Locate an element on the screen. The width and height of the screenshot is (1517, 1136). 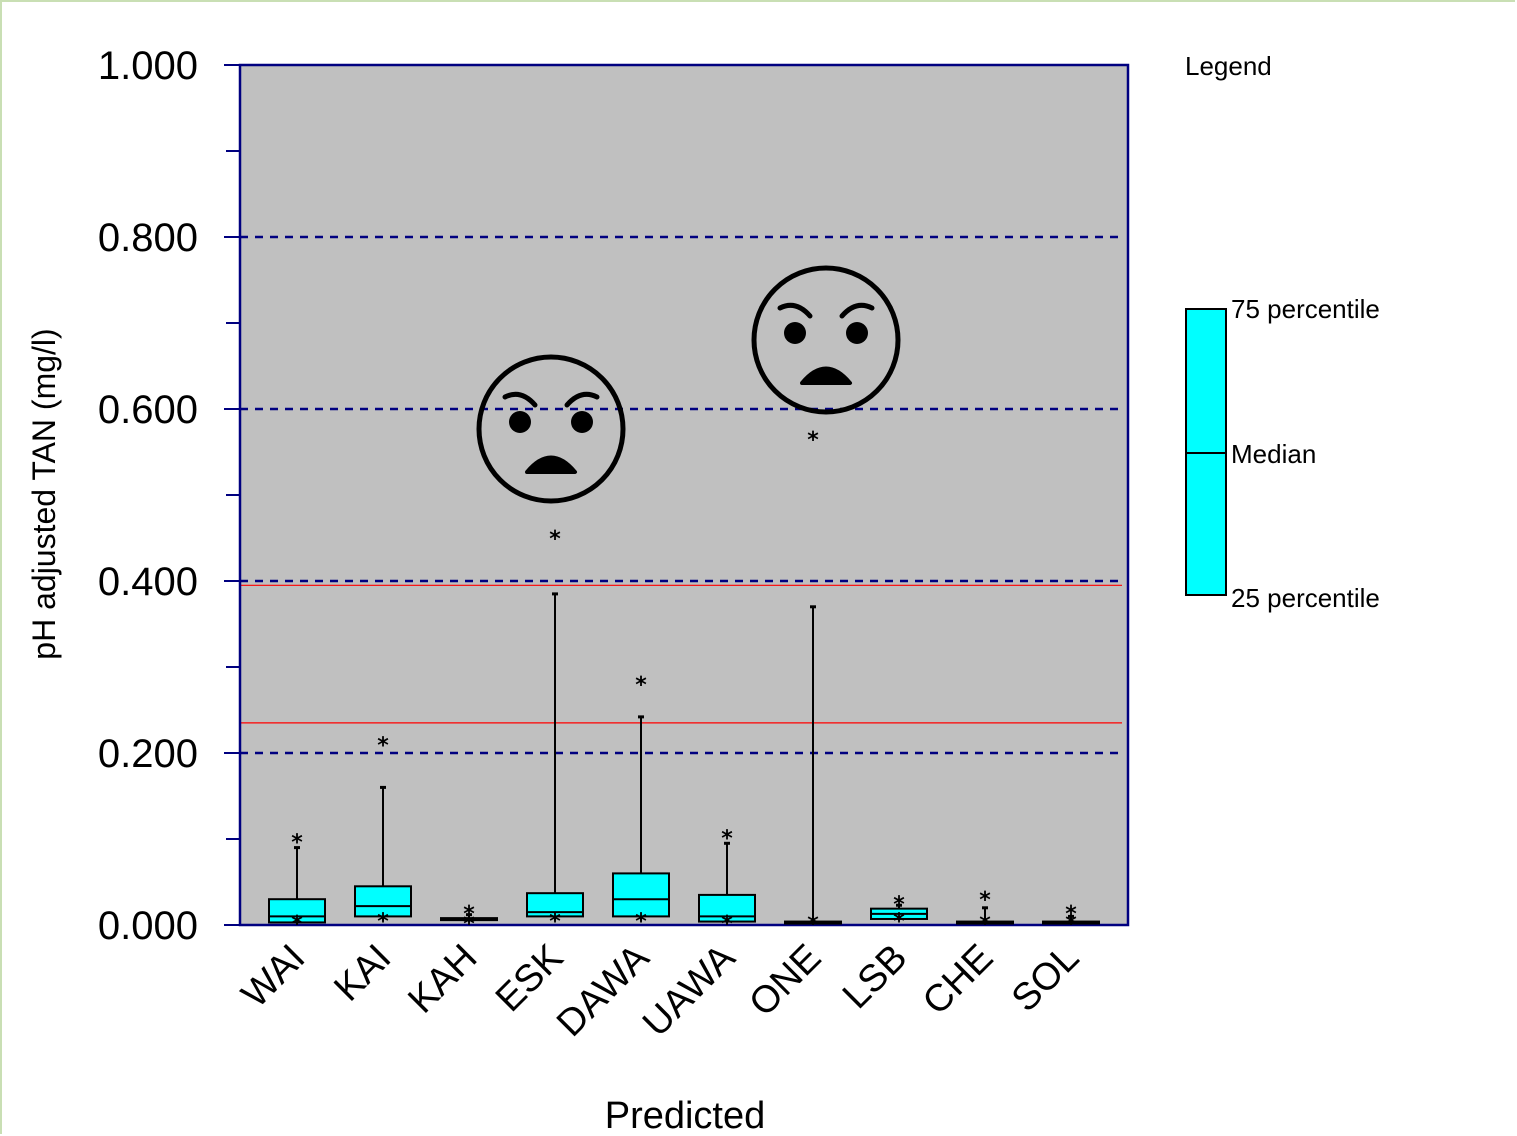
box-dawa: ** is located at coordinates (641, 804).